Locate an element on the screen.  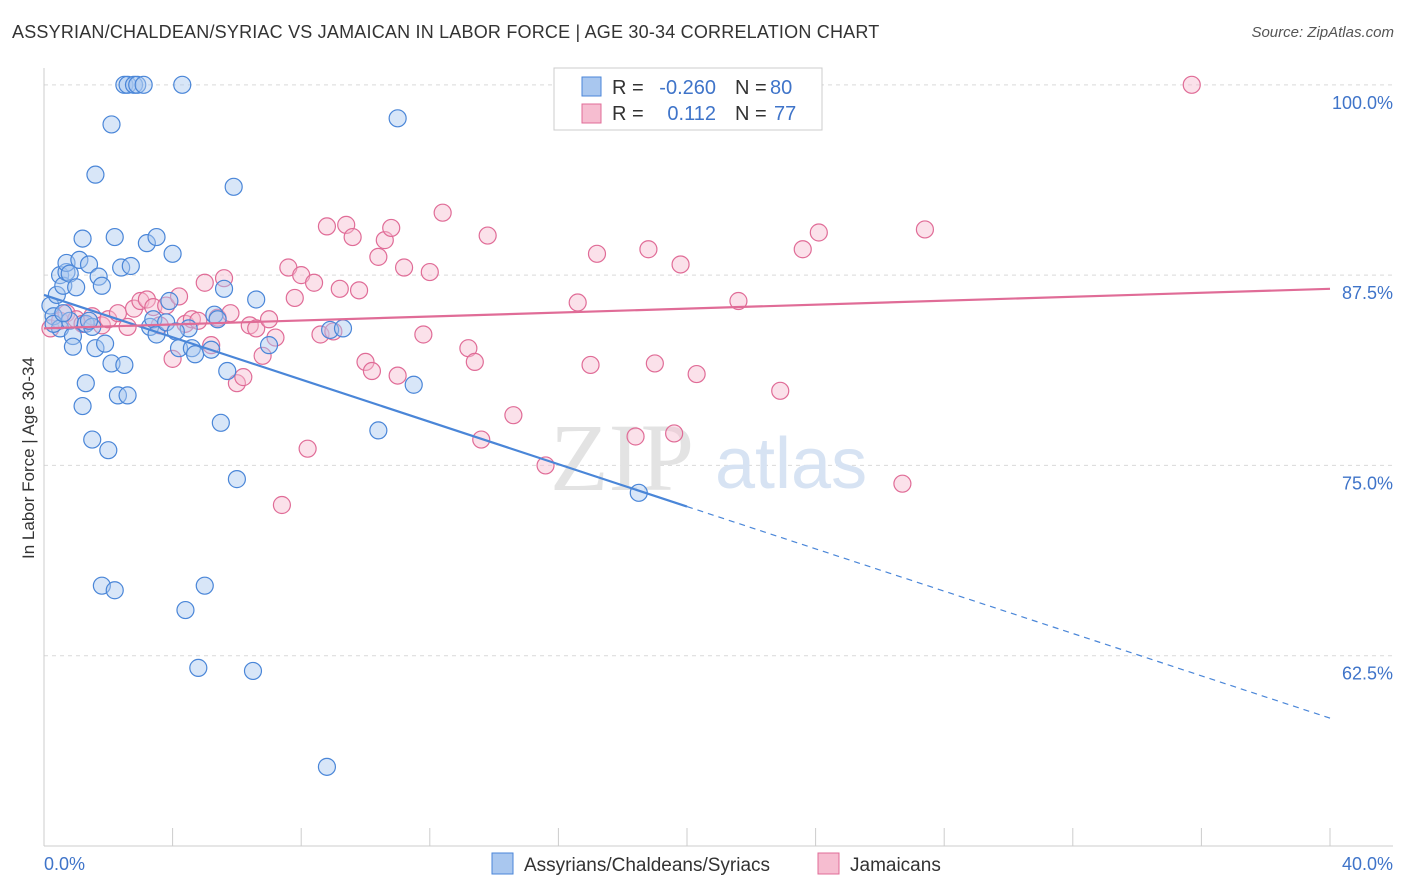
source-credit: Source: ZipAtlas.com is located at coordinates (1322, 32).